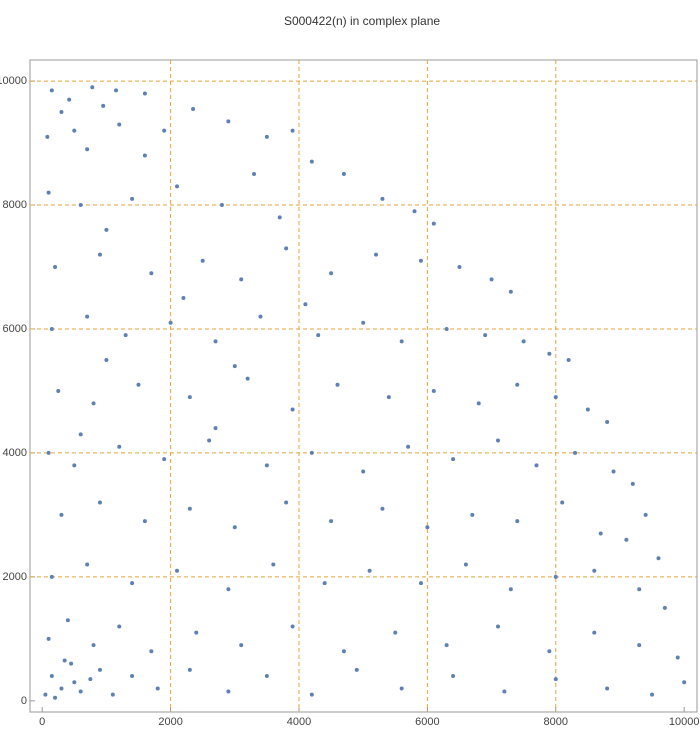 The width and height of the screenshot is (700, 738). Describe the element at coordinates (362, 21) in the screenshot. I see `chart-title: S000422(n) in complex plane` at that location.